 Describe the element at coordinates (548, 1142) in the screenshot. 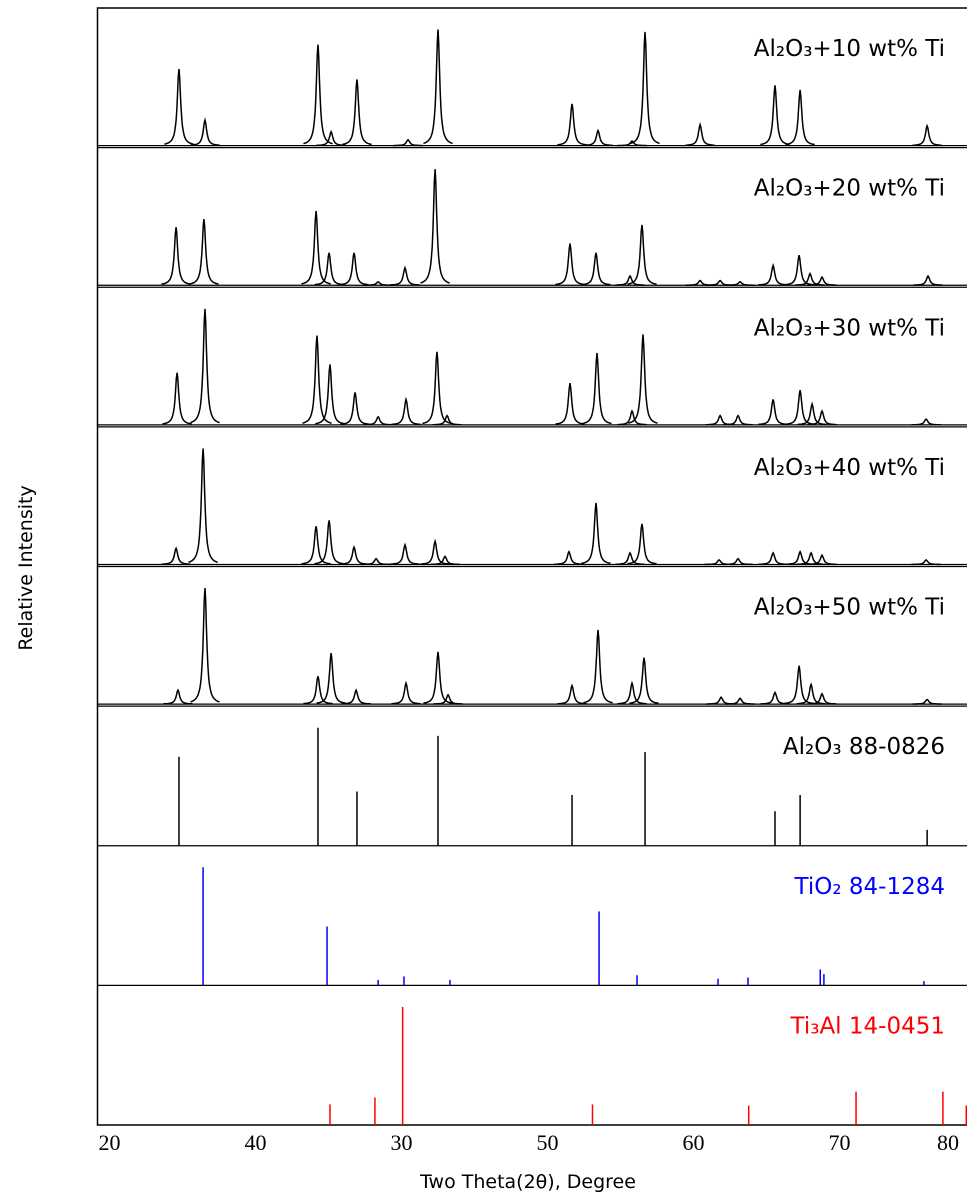

I see `x-tick-label: 50` at that location.